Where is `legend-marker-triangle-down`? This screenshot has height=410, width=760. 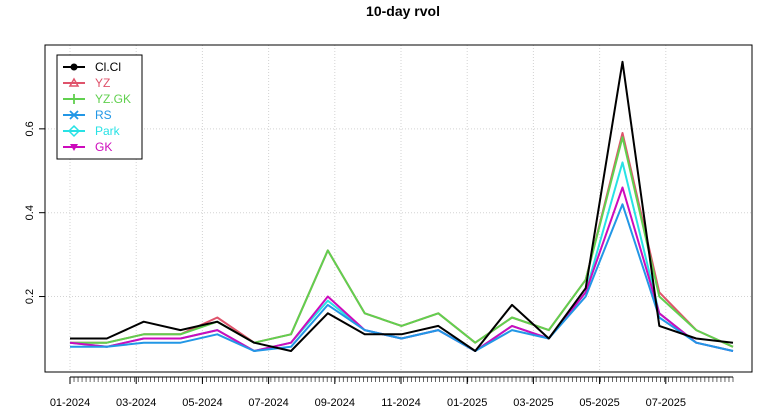
legend-marker-triangle-down is located at coordinates (74, 147).